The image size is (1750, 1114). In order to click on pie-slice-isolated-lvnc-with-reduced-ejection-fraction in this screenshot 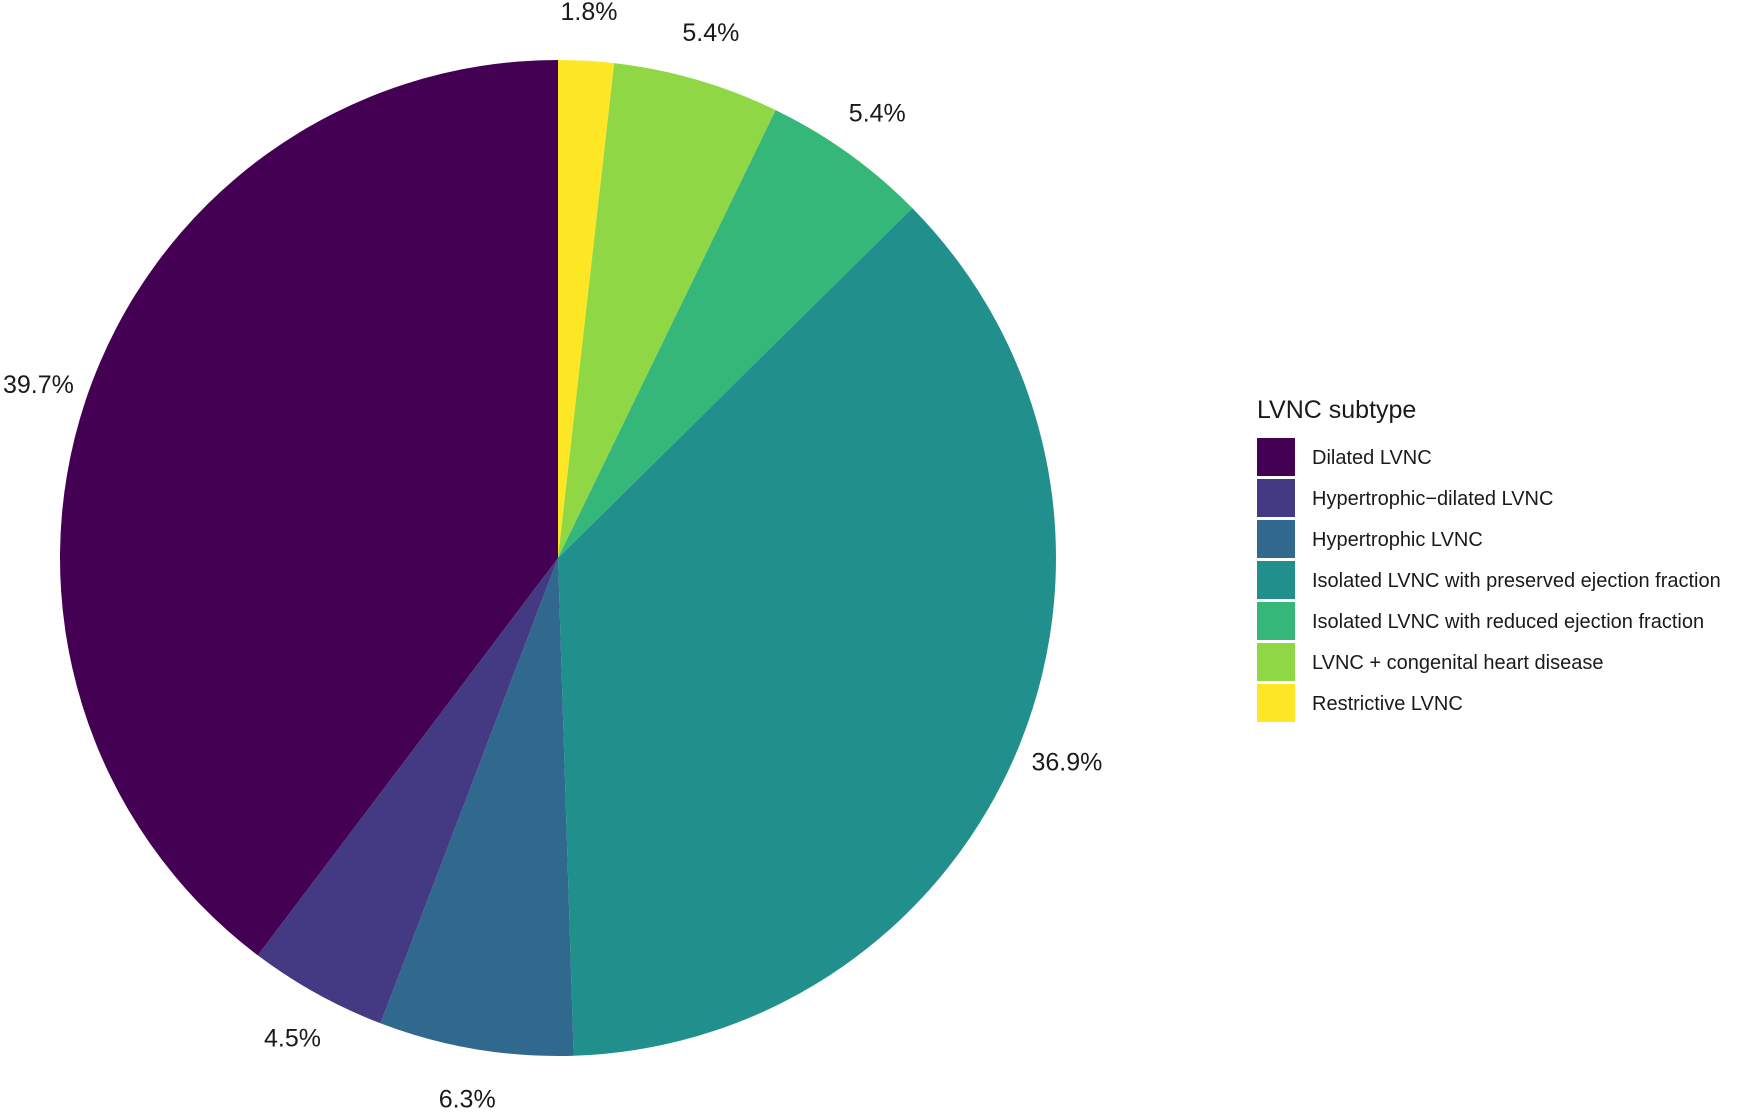, I will do `click(735, 334)`.